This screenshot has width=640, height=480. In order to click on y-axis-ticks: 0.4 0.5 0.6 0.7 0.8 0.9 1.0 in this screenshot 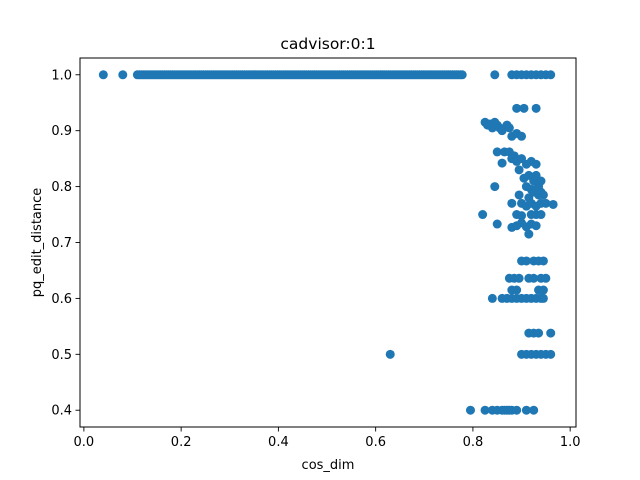, I will do `click(65, 243)`.